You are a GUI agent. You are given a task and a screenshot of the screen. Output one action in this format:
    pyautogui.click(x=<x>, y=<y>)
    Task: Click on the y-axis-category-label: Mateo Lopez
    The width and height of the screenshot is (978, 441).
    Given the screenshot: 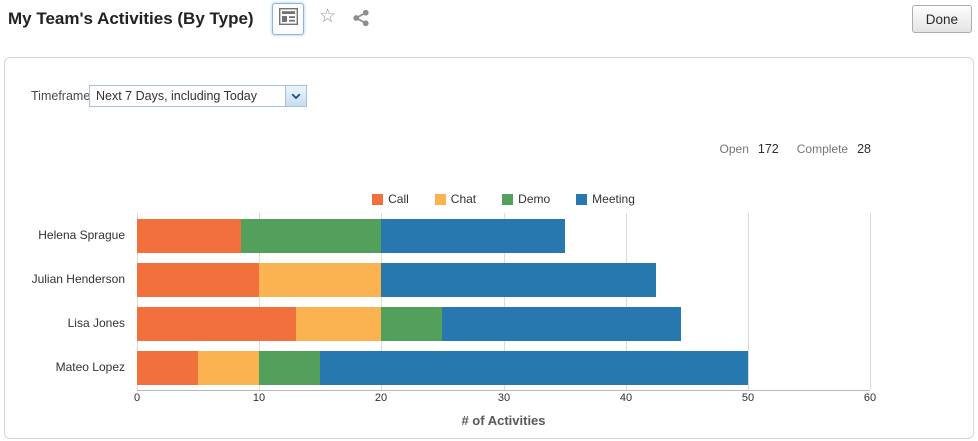 What is the action you would take?
    pyautogui.click(x=90, y=367)
    